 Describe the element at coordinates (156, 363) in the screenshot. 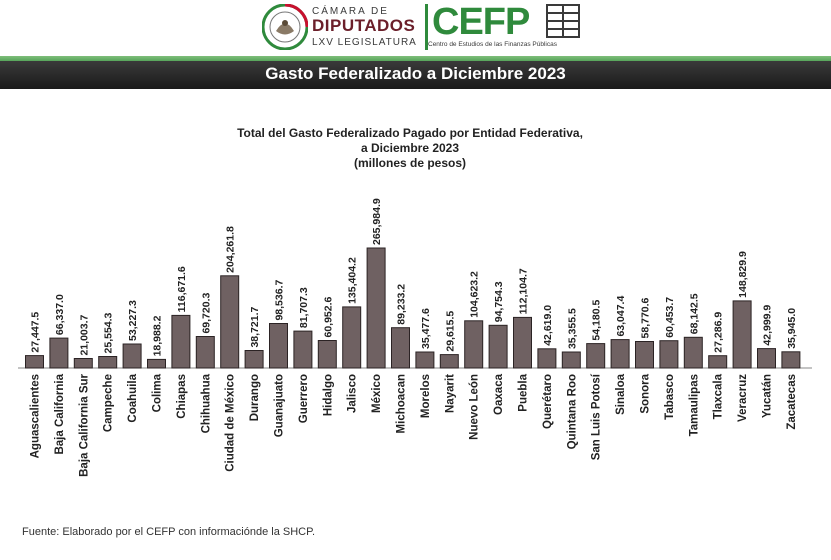

I see `bar-colima` at that location.